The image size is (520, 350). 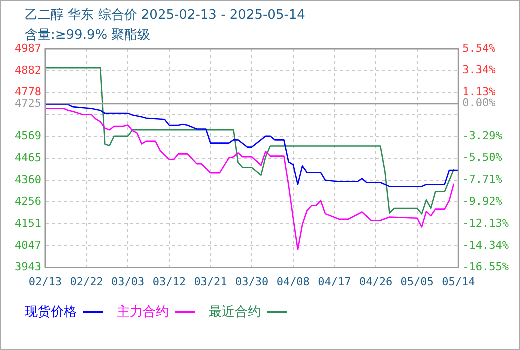 What do you see at coordinates (252, 281) in the screenshot?
I see `x-tick-label: 03/30` at bounding box center [252, 281].